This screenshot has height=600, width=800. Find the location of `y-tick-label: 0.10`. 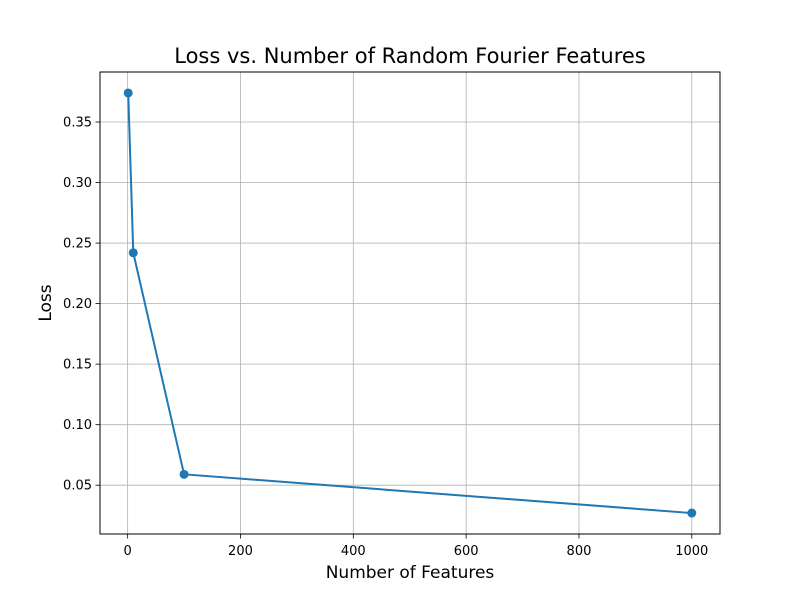

y-tick-label: 0.10 is located at coordinates (77, 425).